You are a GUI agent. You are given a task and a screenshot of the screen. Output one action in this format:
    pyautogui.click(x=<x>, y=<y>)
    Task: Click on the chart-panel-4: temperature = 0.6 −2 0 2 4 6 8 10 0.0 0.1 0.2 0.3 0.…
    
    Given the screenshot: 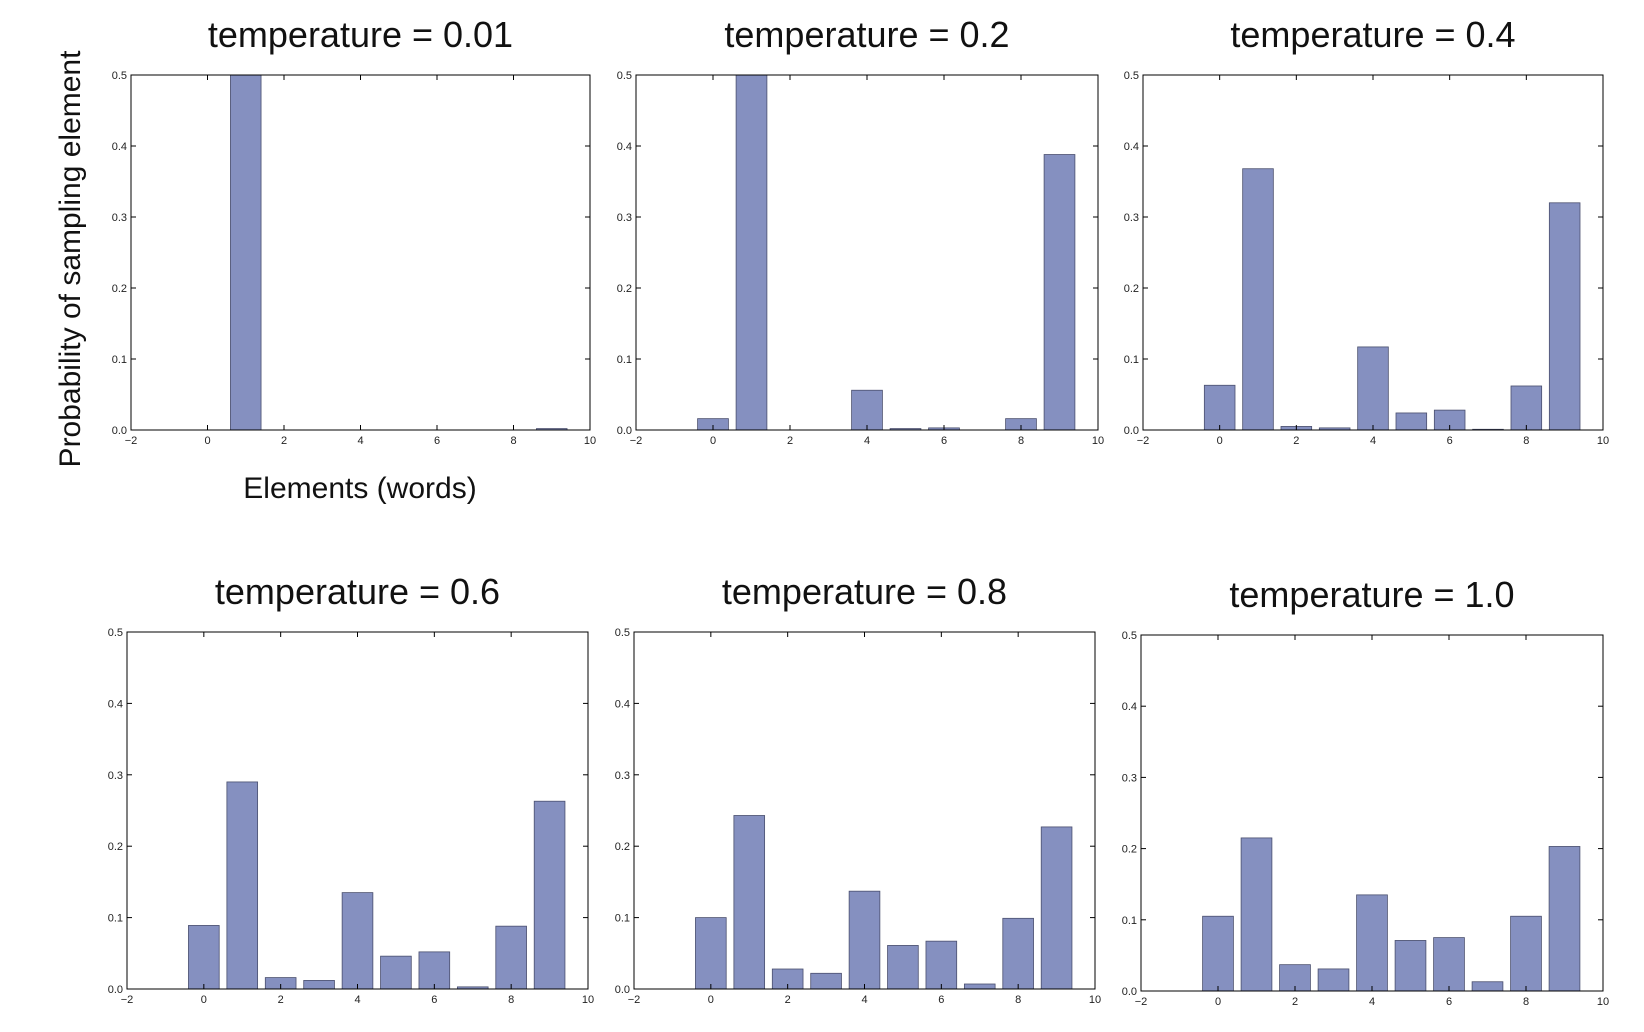 What is the action you would take?
    pyautogui.click(x=351, y=788)
    